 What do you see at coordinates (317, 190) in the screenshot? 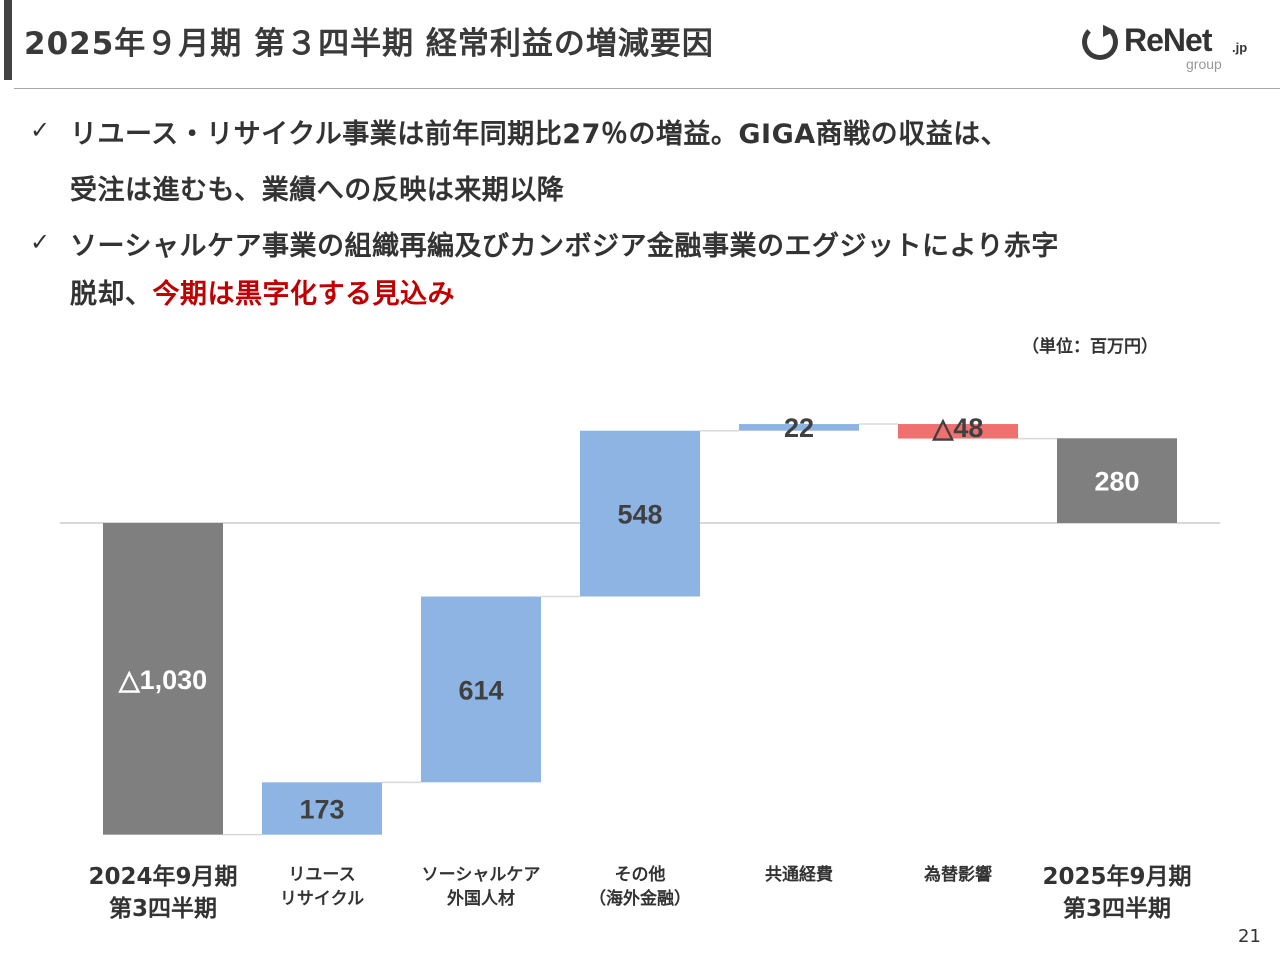
I see `bullet-1-line-2: 受注は進むも、業績への反映は来期以降` at bounding box center [317, 190].